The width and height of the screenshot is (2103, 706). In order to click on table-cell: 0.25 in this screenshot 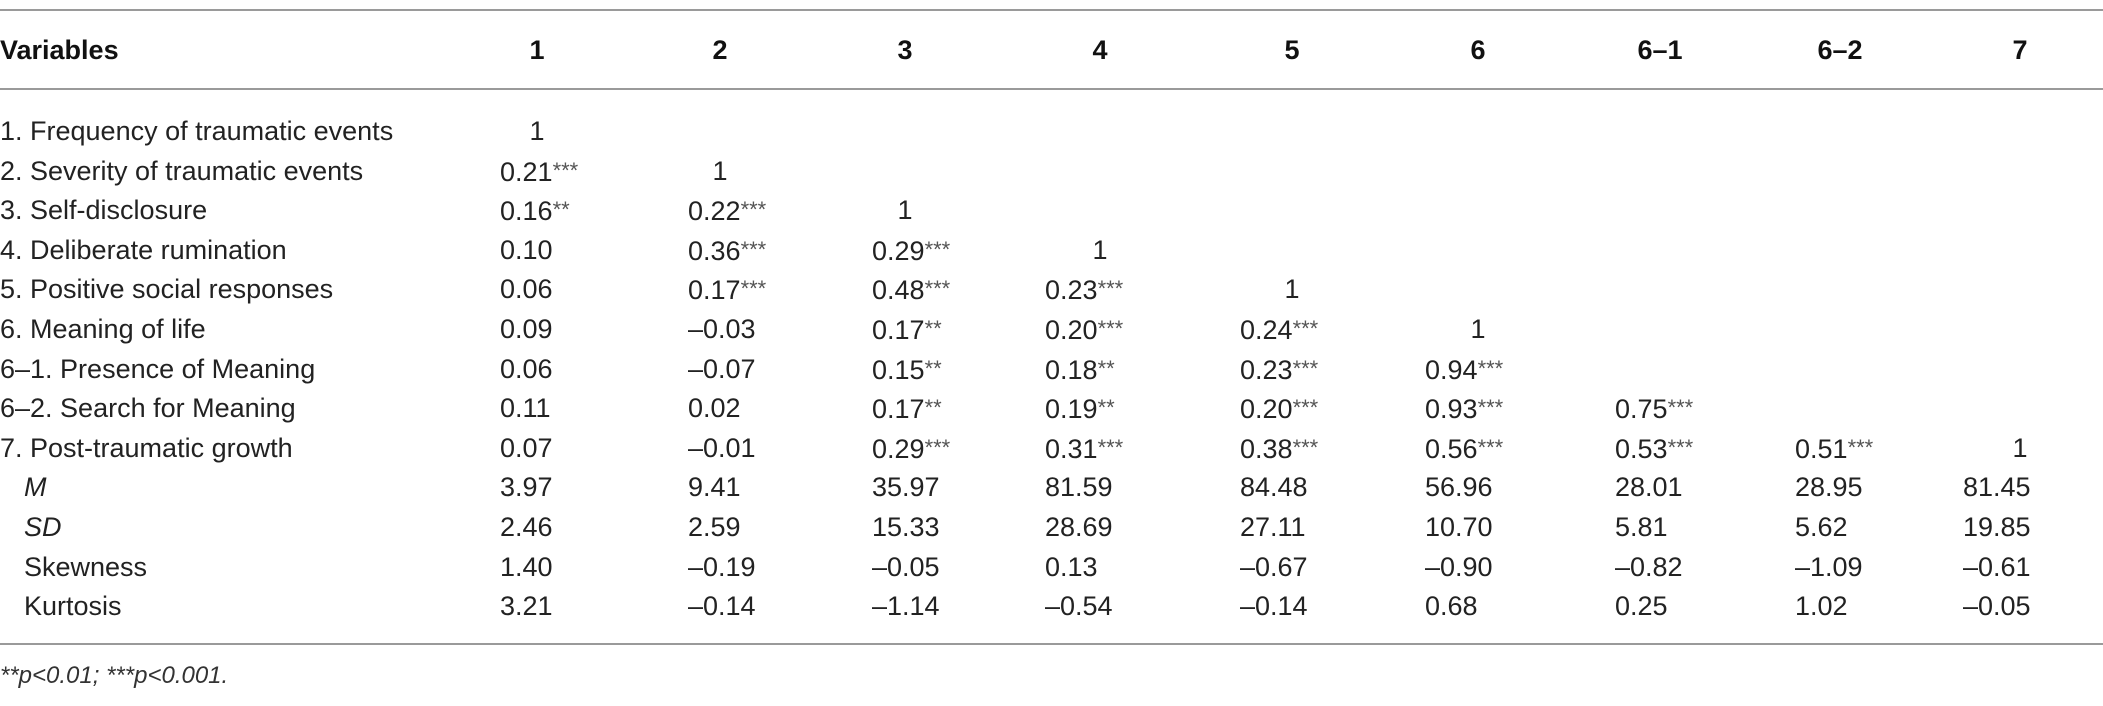, I will do `click(1641, 606)`.